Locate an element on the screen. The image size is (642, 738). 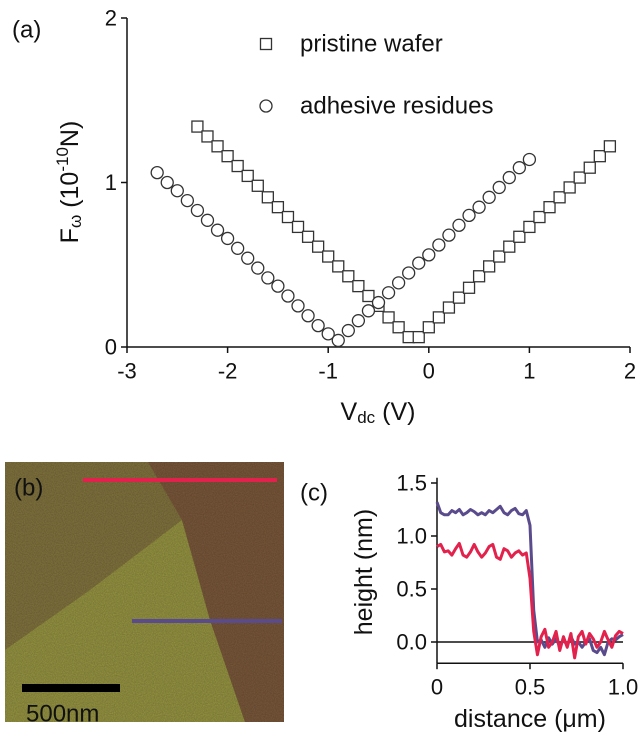
scale-bar-label: 500nm is located at coordinates (62, 714).